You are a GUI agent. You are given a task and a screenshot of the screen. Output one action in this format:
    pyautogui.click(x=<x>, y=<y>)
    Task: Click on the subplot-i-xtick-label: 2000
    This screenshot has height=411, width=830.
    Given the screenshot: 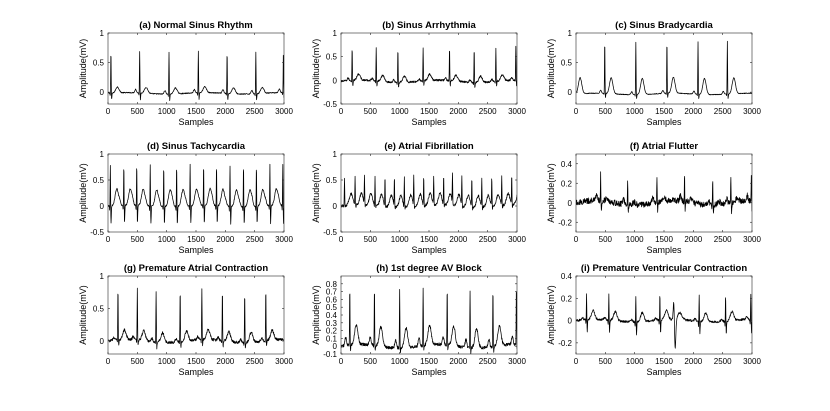 What is the action you would take?
    pyautogui.click(x=693, y=361)
    